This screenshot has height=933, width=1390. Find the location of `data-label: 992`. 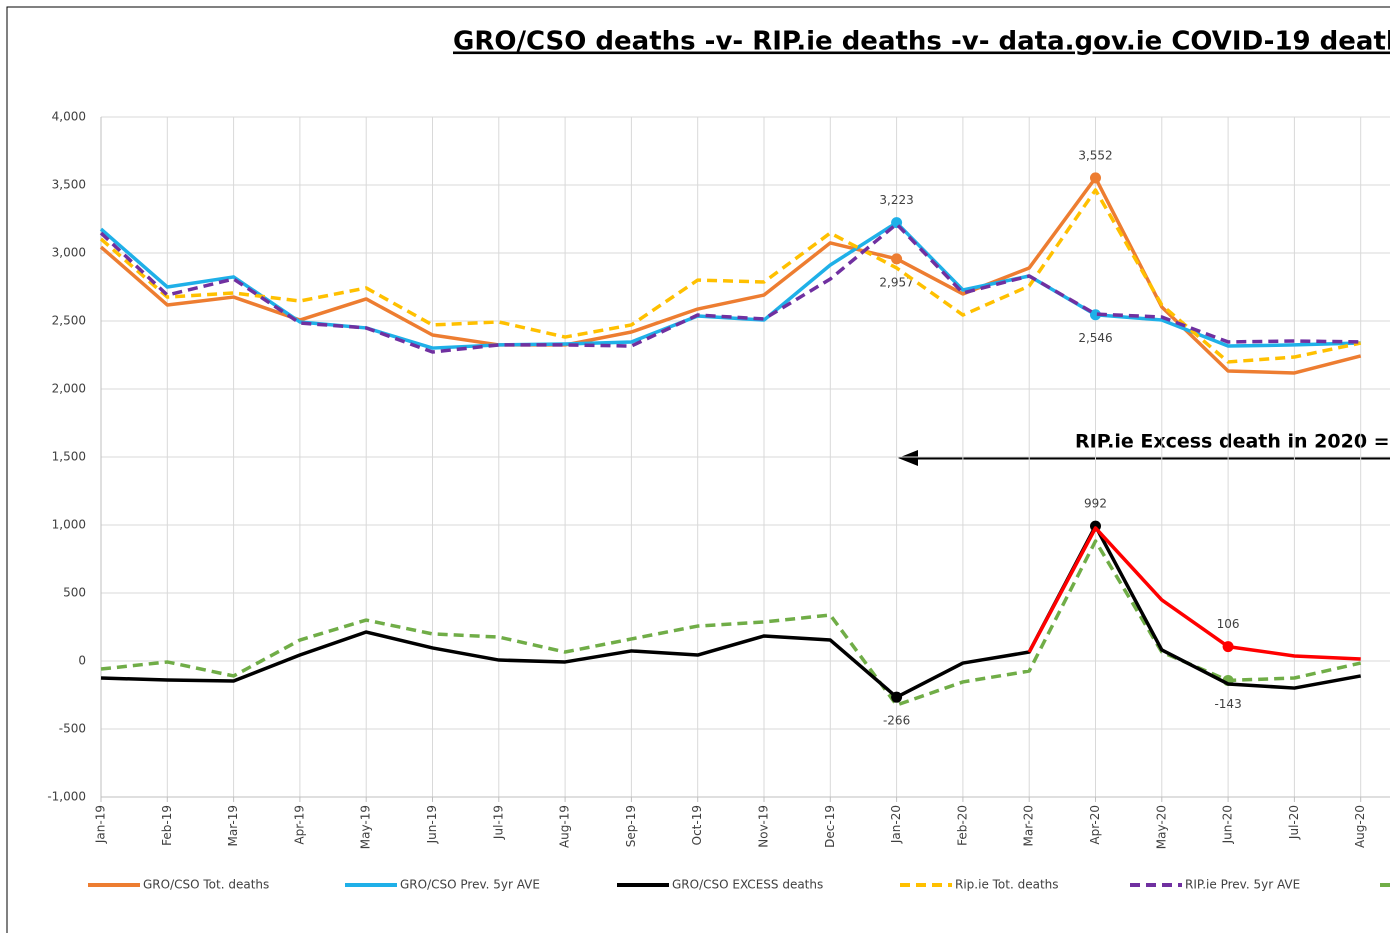

data-label: 992 is located at coordinates (1095, 504).